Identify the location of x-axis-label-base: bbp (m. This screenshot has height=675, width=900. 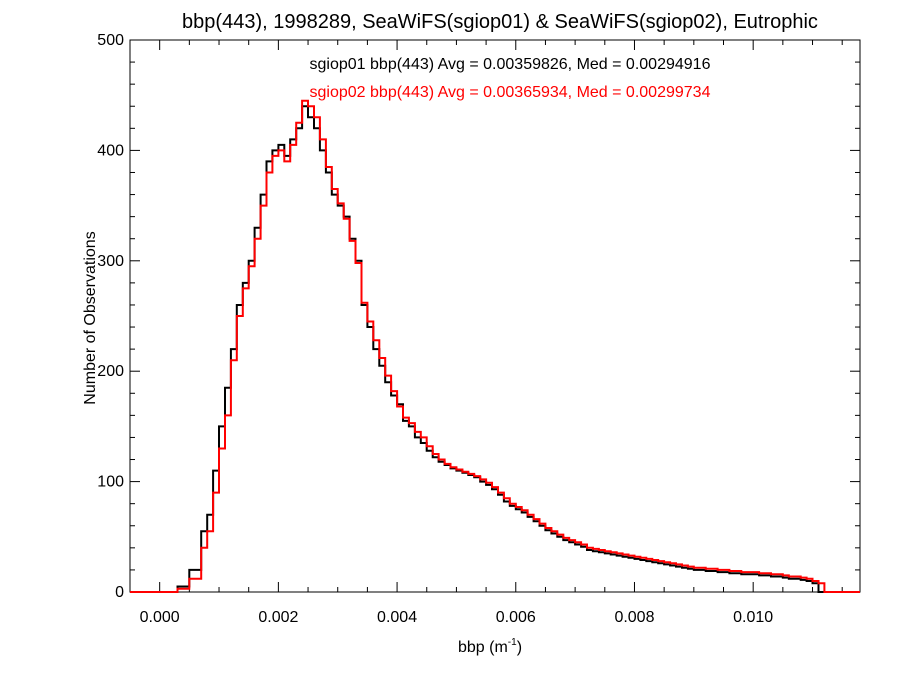
(483, 647).